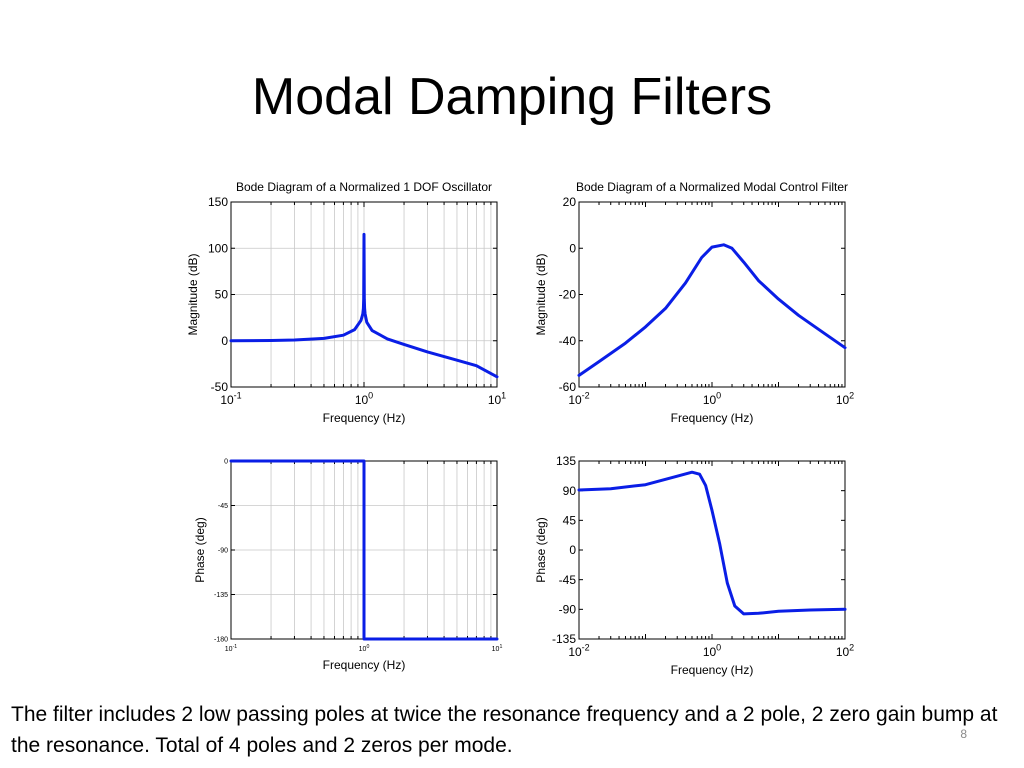 The height and width of the screenshot is (768, 1024). Describe the element at coordinates (222, 295) in the screenshot. I see `y-tick-label: 50` at that location.